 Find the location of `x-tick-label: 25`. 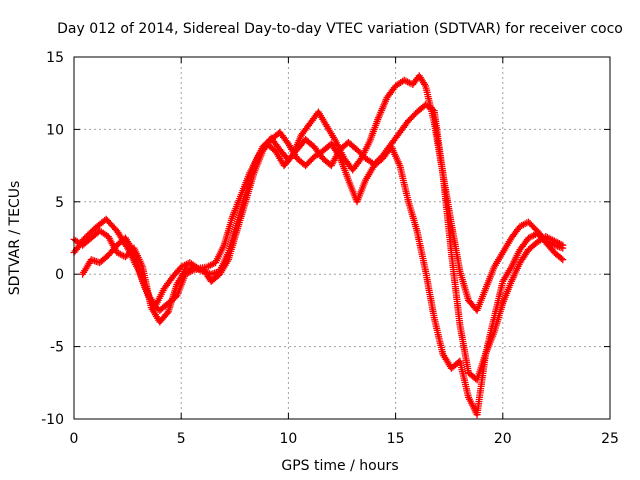

x-tick-label: 25 is located at coordinates (610, 439).